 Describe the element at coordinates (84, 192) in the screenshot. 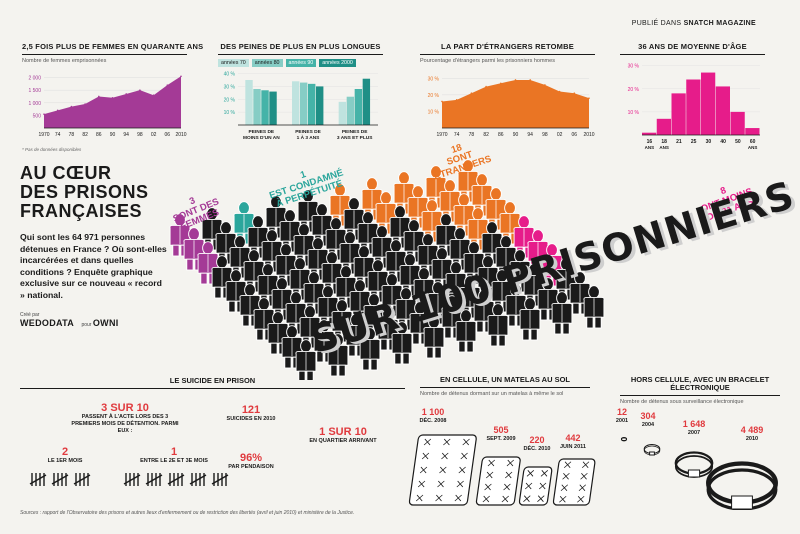

I see `main-title: AU CŒUR DES PRISONS FRANÇAISES` at that location.